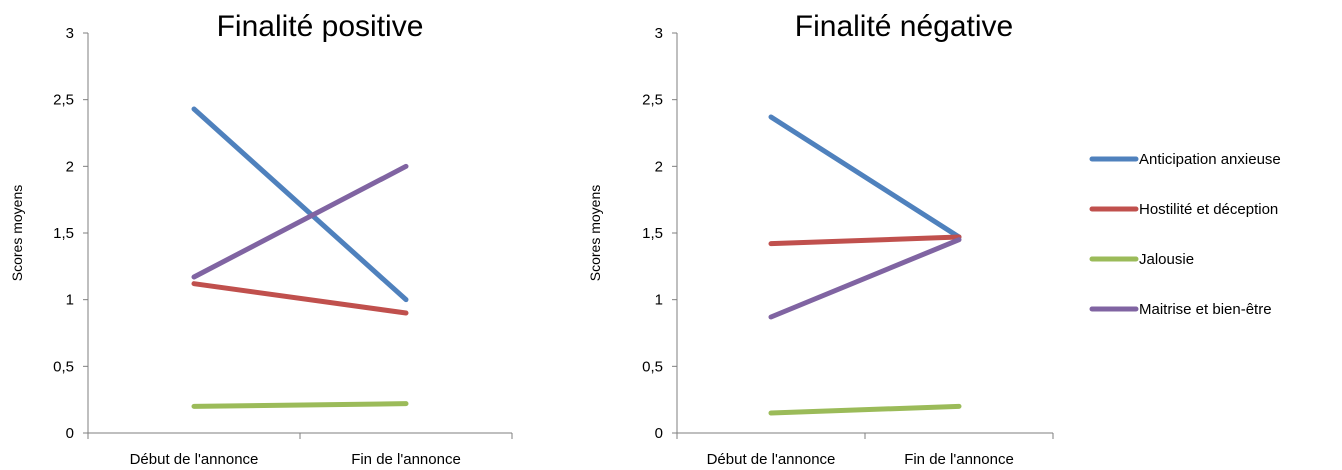 The width and height of the screenshot is (1342, 470). I want to click on chart-title: Finalité négative, so click(904, 26).